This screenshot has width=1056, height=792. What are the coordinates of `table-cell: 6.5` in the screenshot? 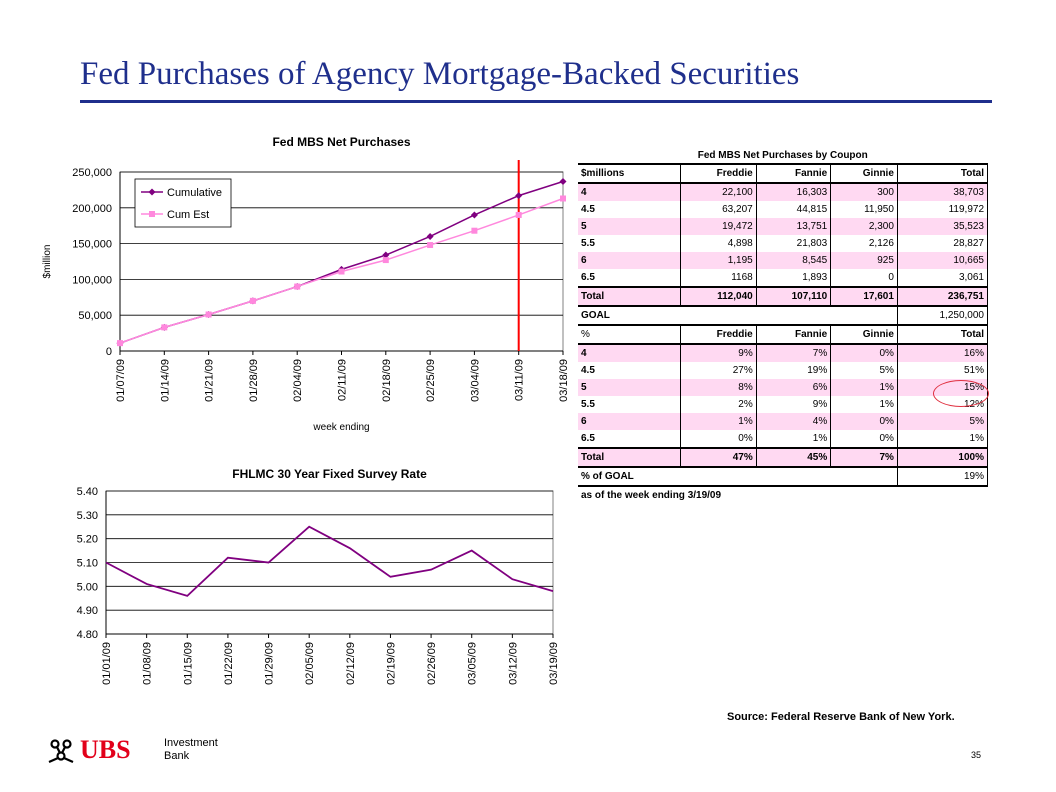 It's located at (630, 278).